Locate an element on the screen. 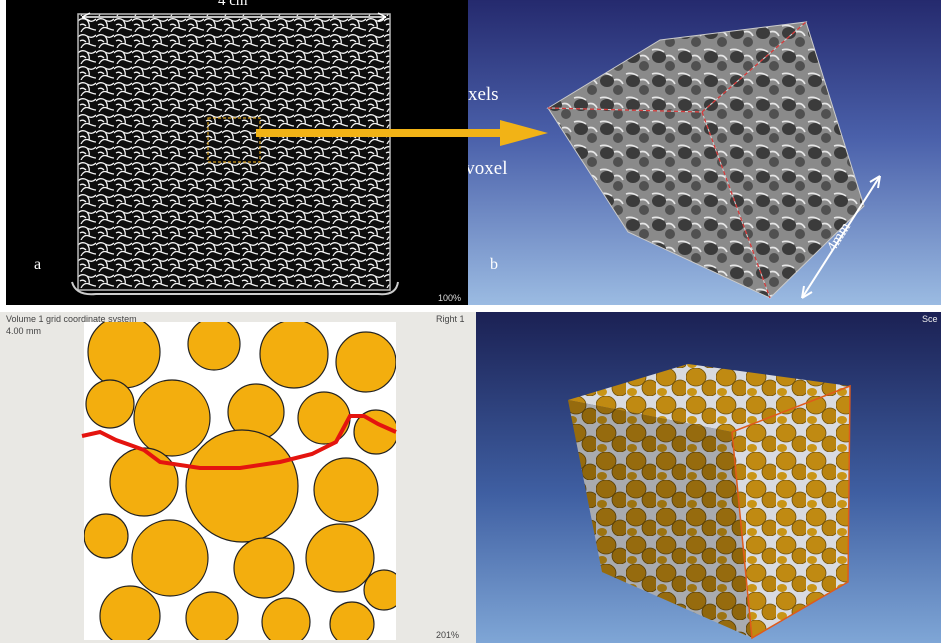 This screenshot has width=941, height=643. panel-c-zoom: 201% is located at coordinates (448, 635).